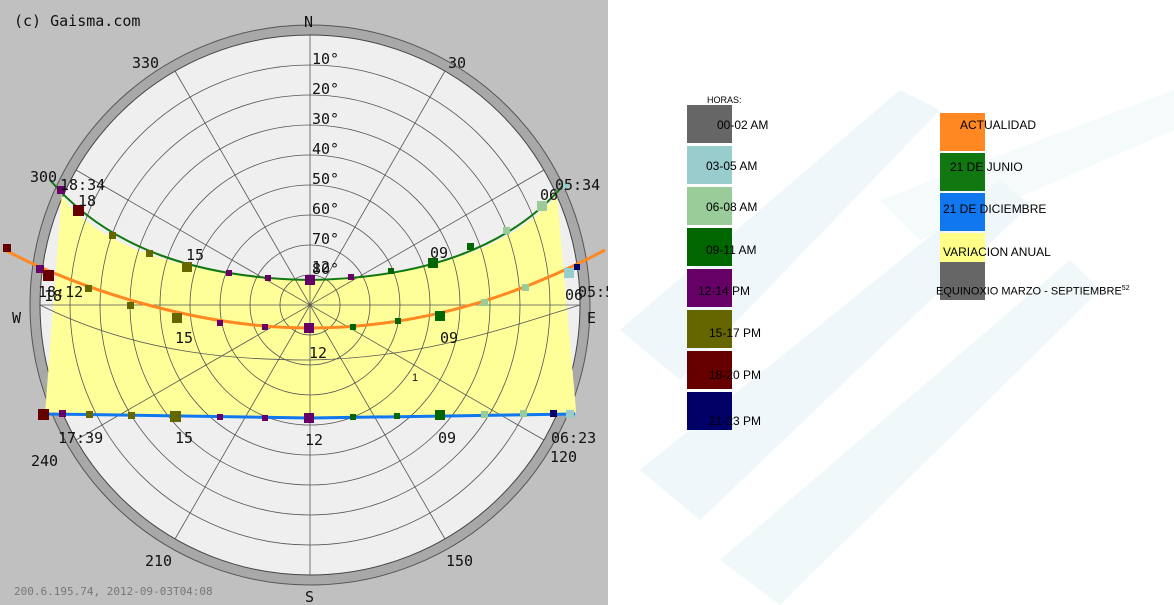 The width and height of the screenshot is (1174, 605). What do you see at coordinates (577, 185) in the screenshot?
I see `june-sunrise-label: 05:34` at bounding box center [577, 185].